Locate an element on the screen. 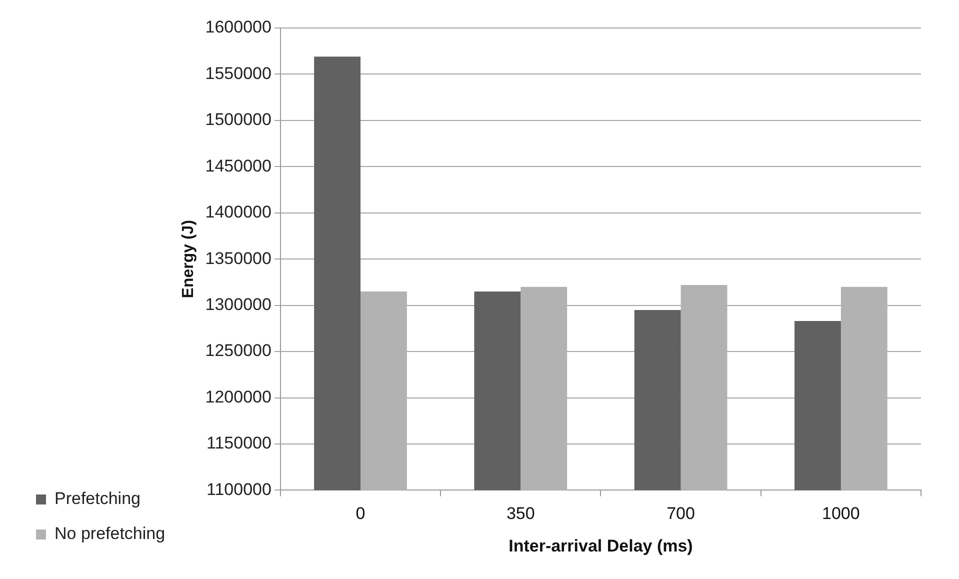 Image resolution: width=959 pixels, height=579 pixels. y-tick-label: 1150000 is located at coordinates (239, 443).